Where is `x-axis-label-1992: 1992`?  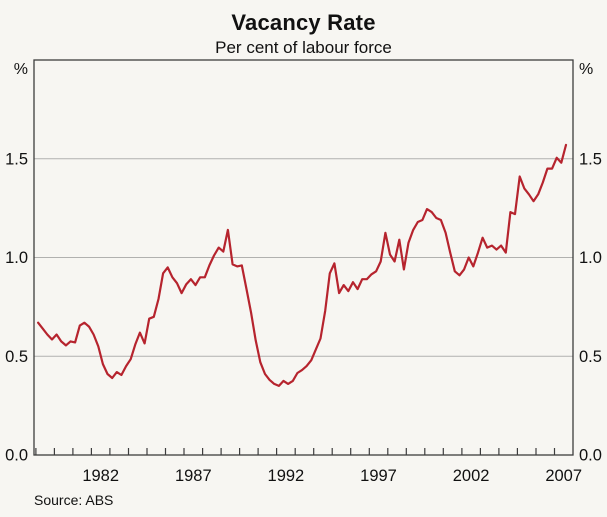
x-axis-label-1992: 1992 is located at coordinates (286, 476).